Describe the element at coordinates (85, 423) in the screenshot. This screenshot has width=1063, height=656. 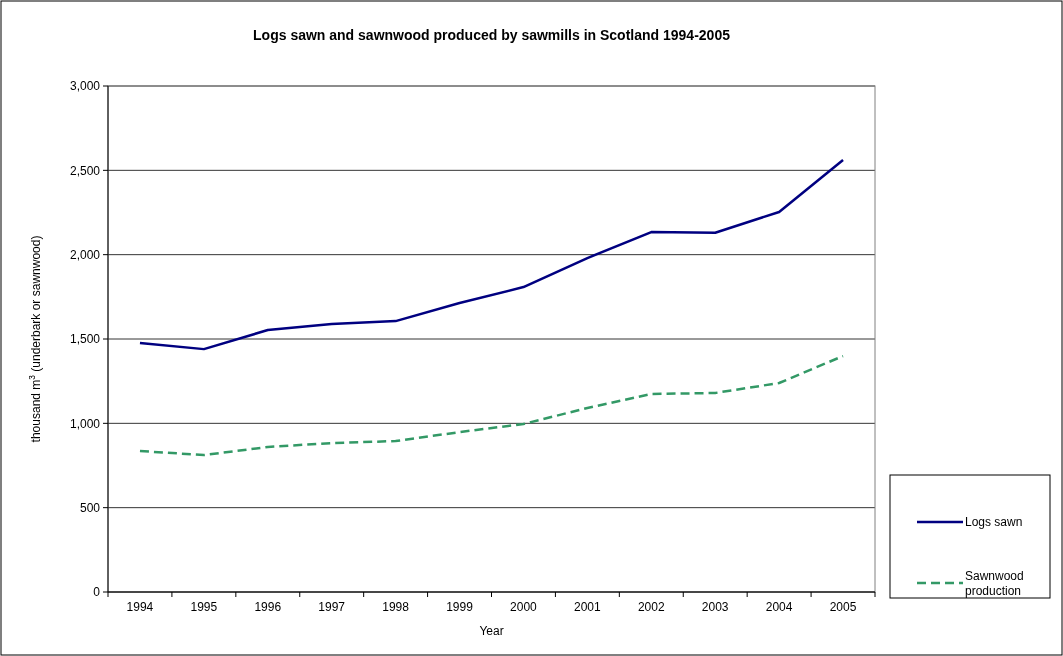
I see `y-tick-label: 1,000` at that location.